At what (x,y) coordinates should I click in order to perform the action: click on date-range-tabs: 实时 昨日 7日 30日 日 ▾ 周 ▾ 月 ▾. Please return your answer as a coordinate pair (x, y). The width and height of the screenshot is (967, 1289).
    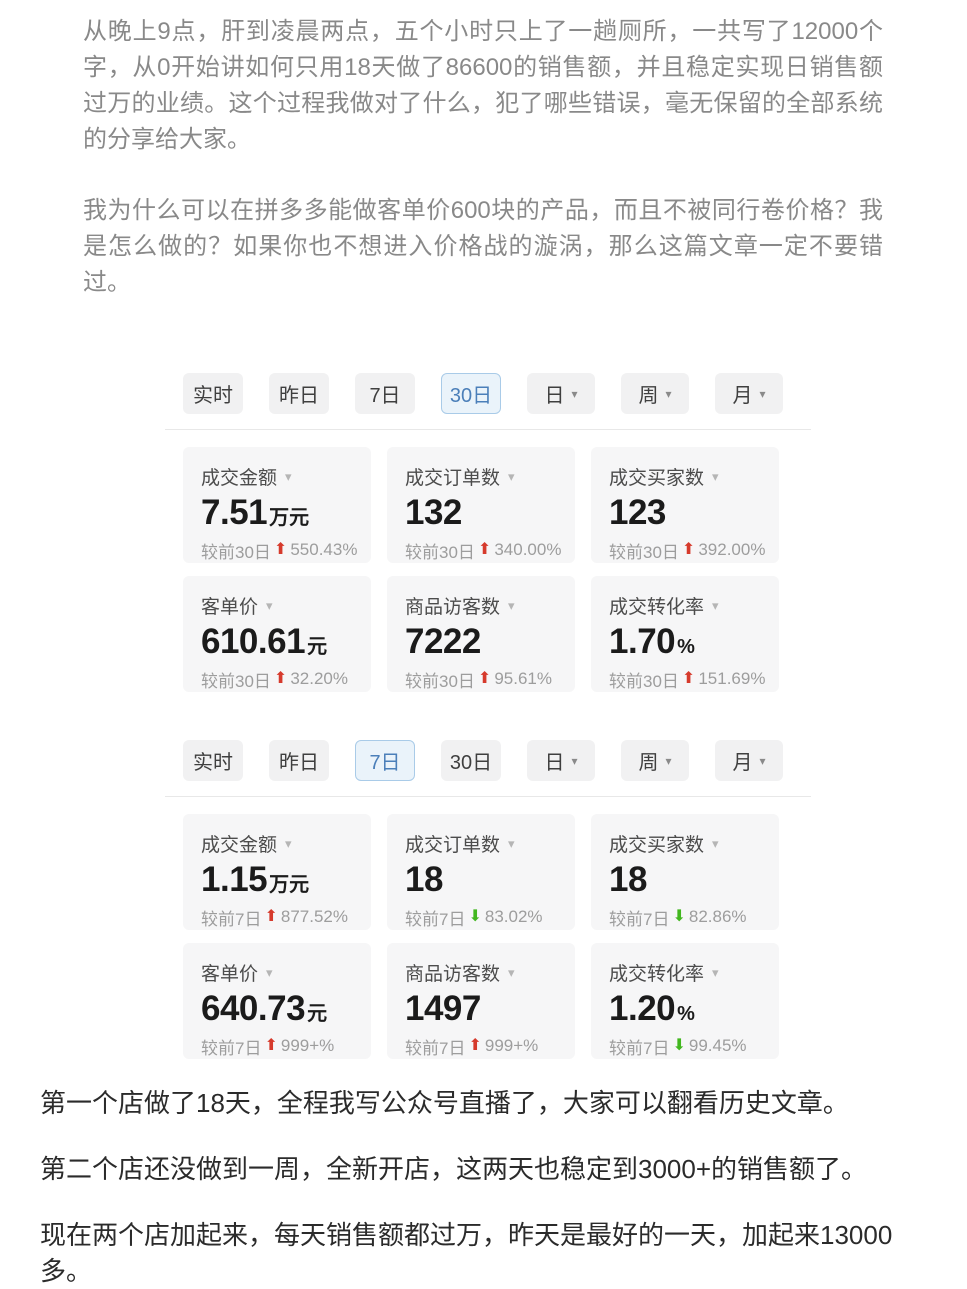
    Looking at the image, I should click on (483, 760).